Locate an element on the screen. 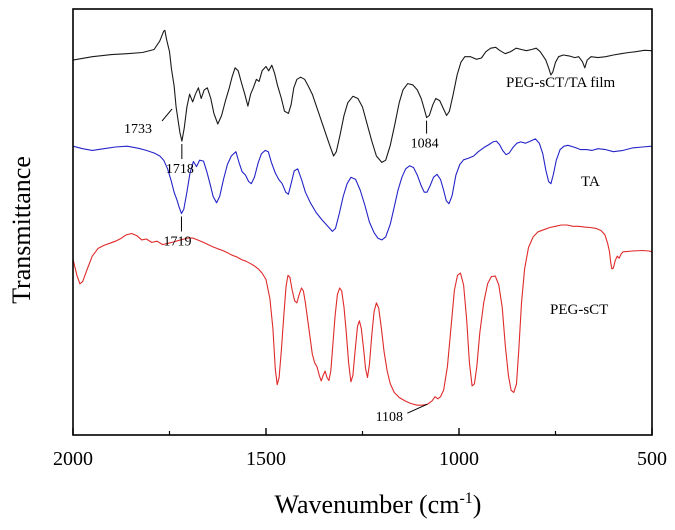 Image resolution: width=675 pixels, height=530 pixels. series-label-ta: TA is located at coordinates (590, 182).